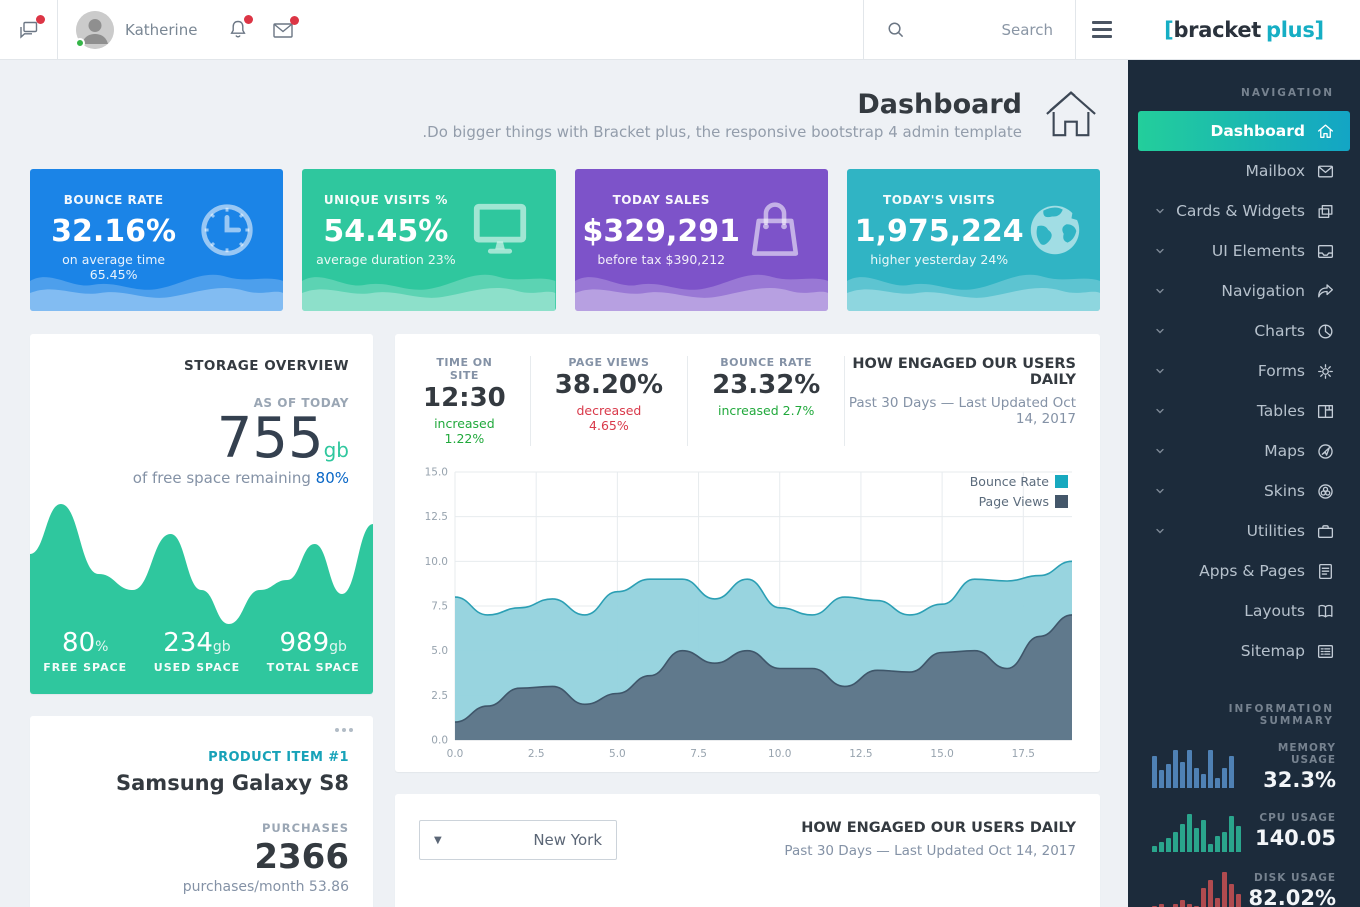 The height and width of the screenshot is (907, 1360). I want to click on user-menu: Katherine, so click(136, 29).